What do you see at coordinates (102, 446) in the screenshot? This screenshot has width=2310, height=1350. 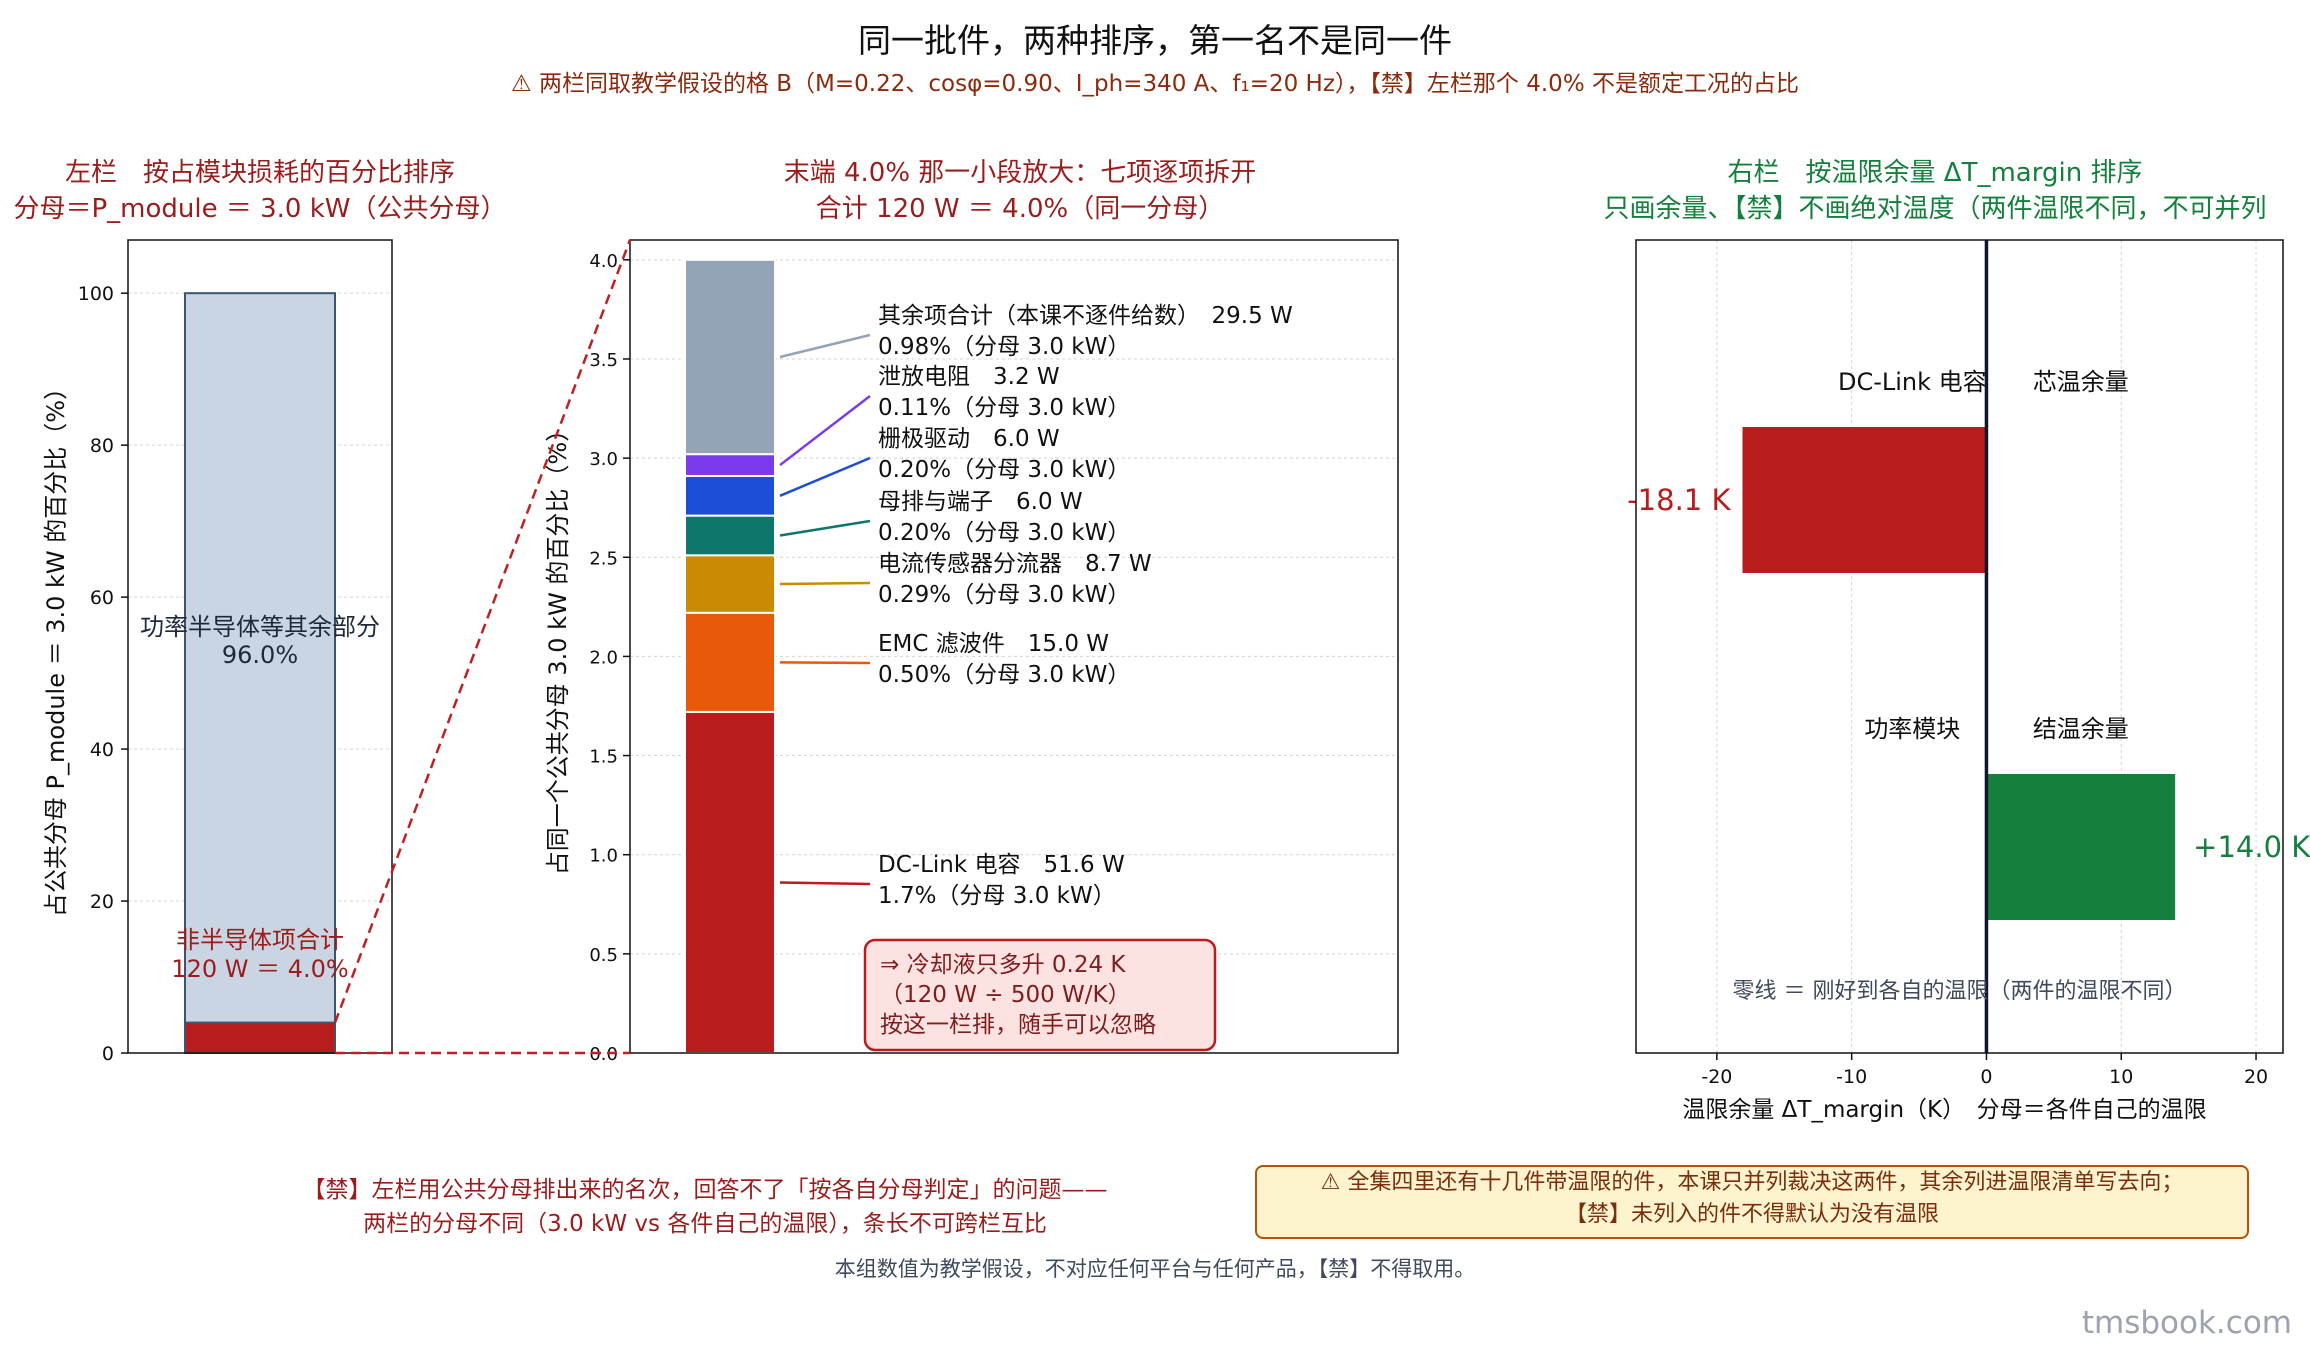 I see `left-tick-label: 80` at bounding box center [102, 446].